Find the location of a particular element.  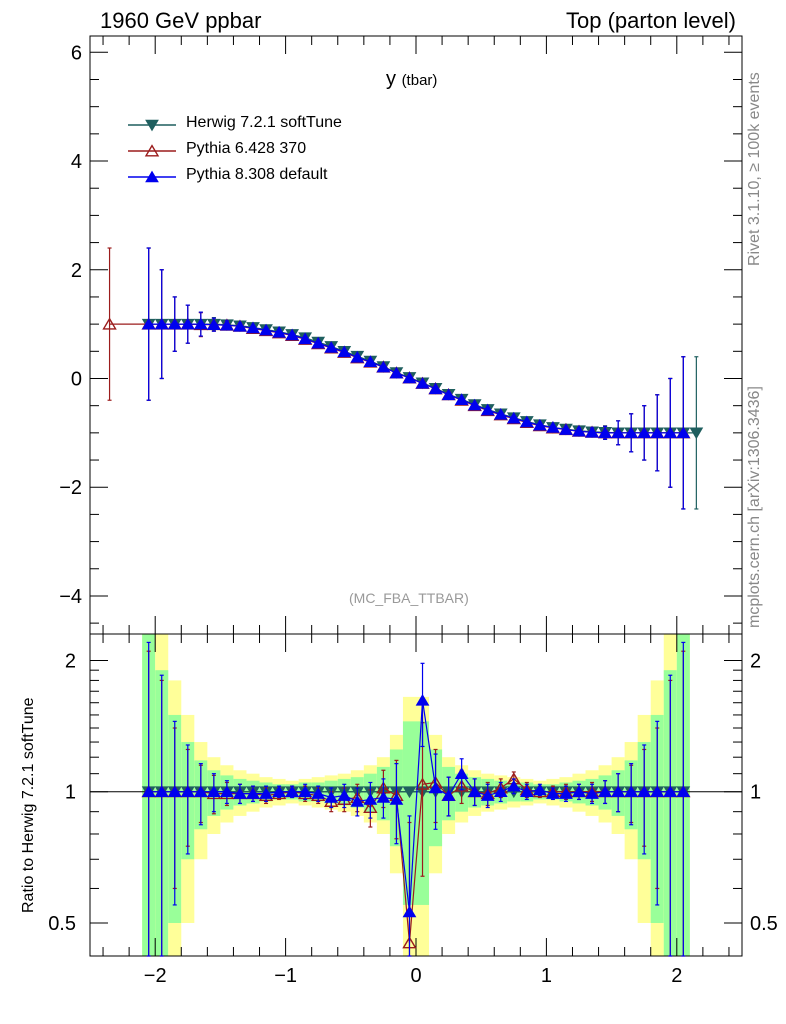

plot-title: y (tbar) is located at coordinates (411, 79).